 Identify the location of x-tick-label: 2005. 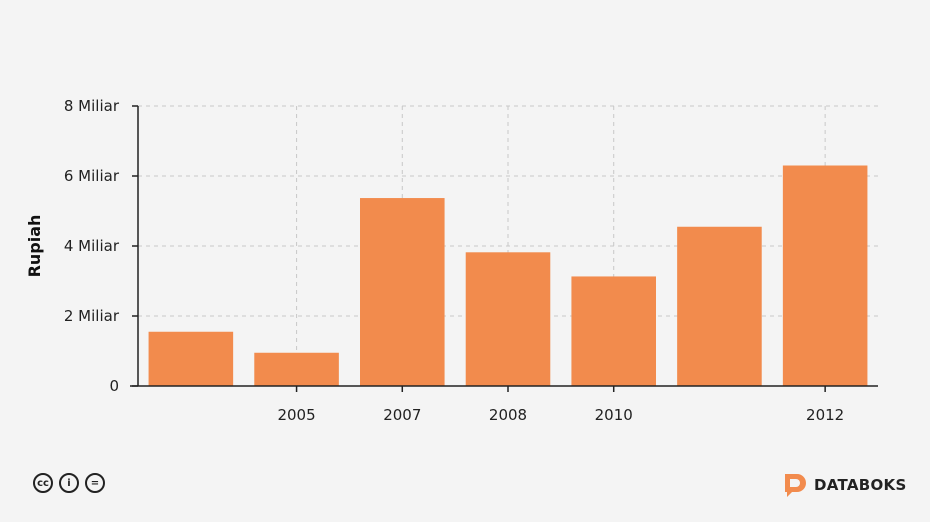
(296, 415).